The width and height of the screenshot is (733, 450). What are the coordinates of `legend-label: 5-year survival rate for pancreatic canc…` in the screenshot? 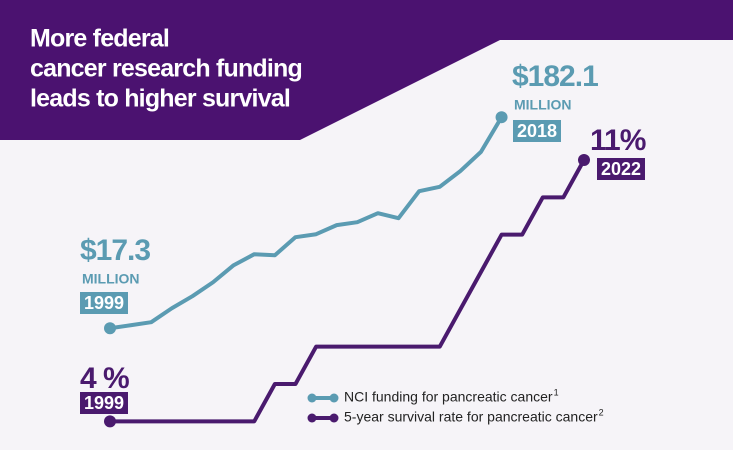 It's located at (471, 417).